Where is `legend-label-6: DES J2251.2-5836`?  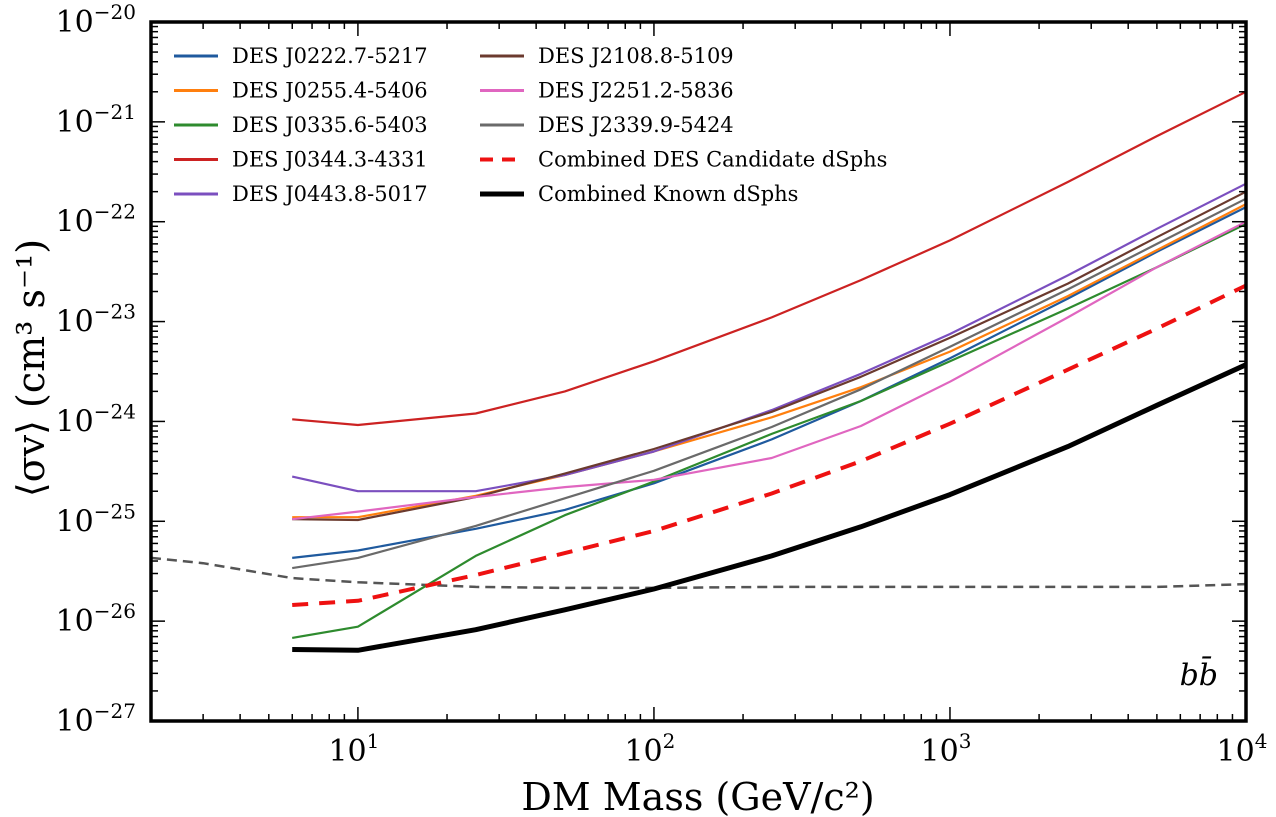 legend-label-6: DES J2251.2-5836 is located at coordinates (636, 91).